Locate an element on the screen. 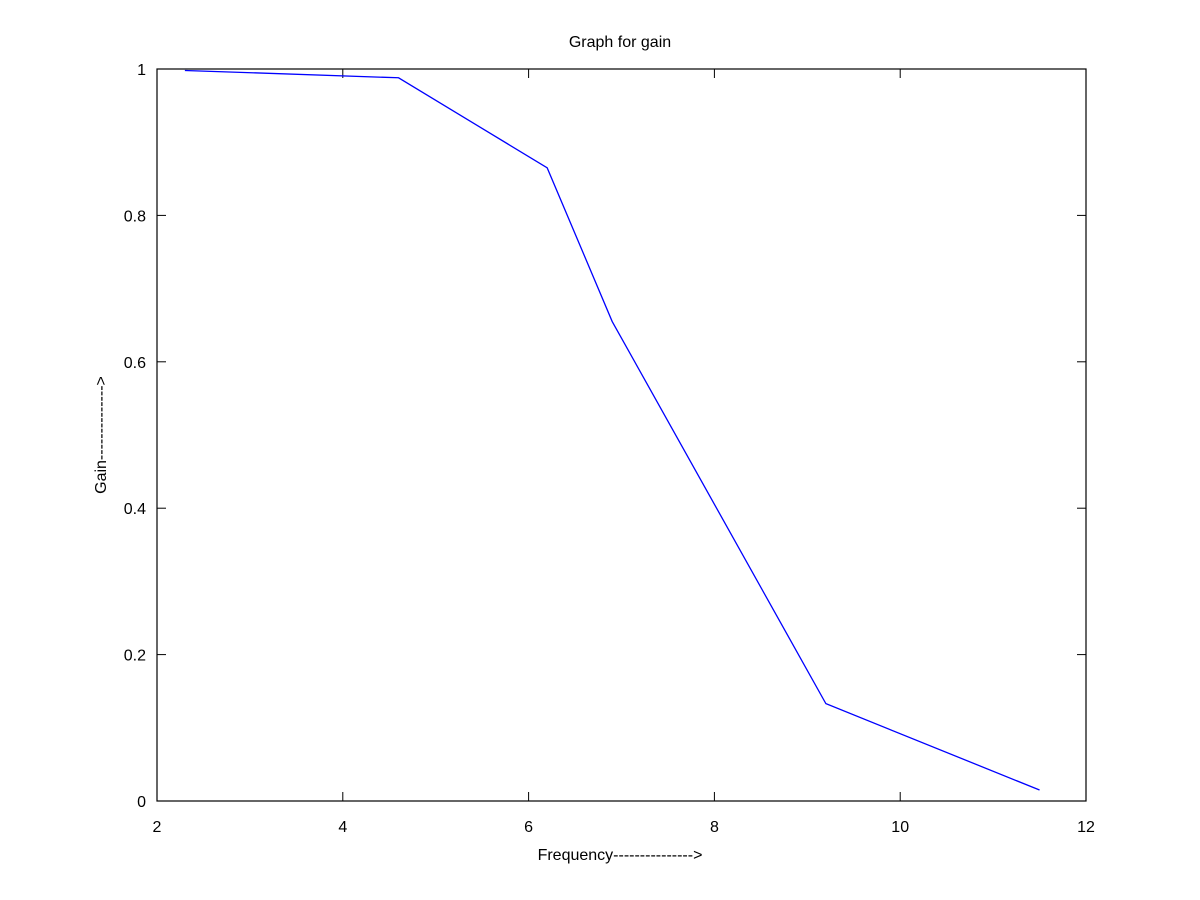  y-tick-label: 0.8 is located at coordinates (135, 216).